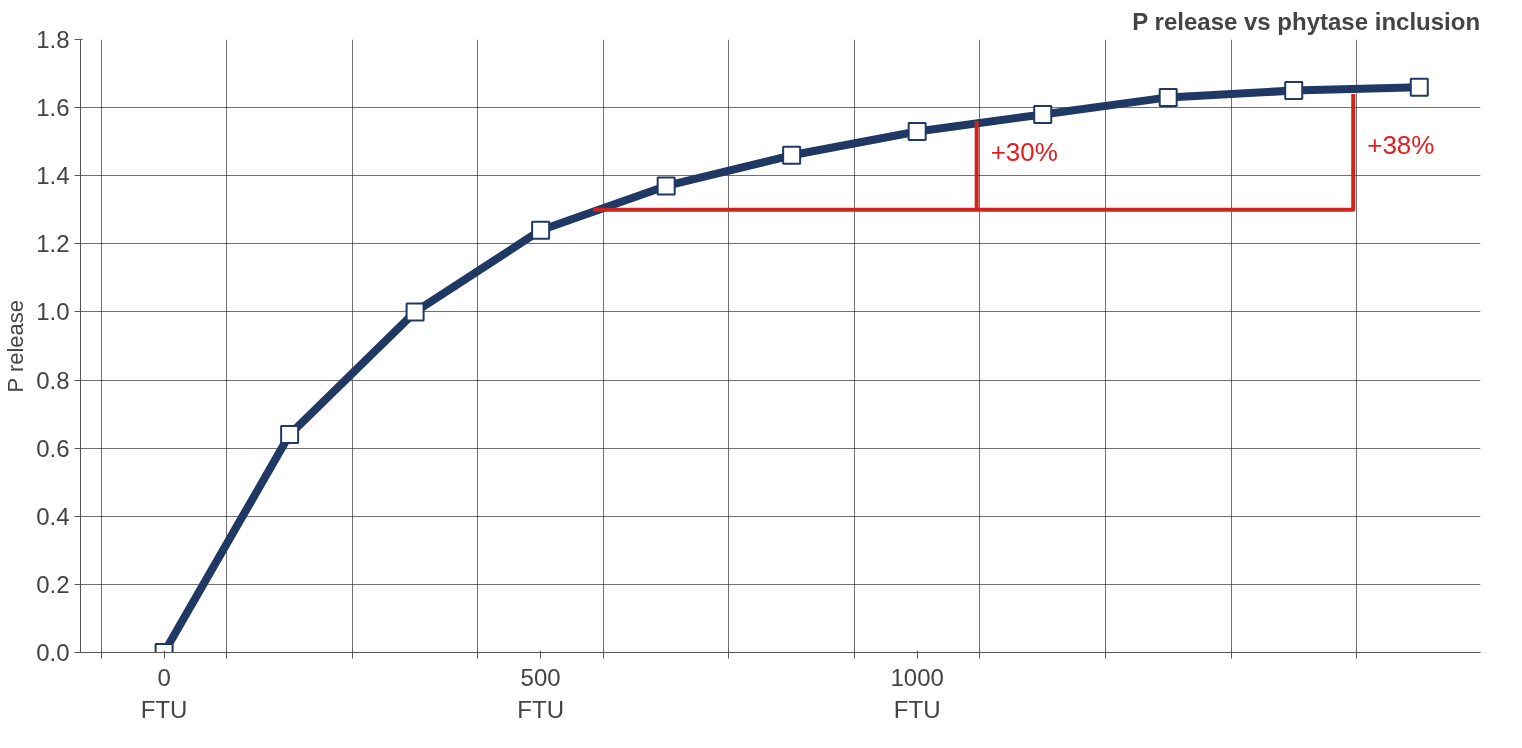 Image resolution: width=1522 pixels, height=748 pixels. What do you see at coordinates (53, 584) in the screenshot?
I see `y-tick-label: 0.2` at bounding box center [53, 584].